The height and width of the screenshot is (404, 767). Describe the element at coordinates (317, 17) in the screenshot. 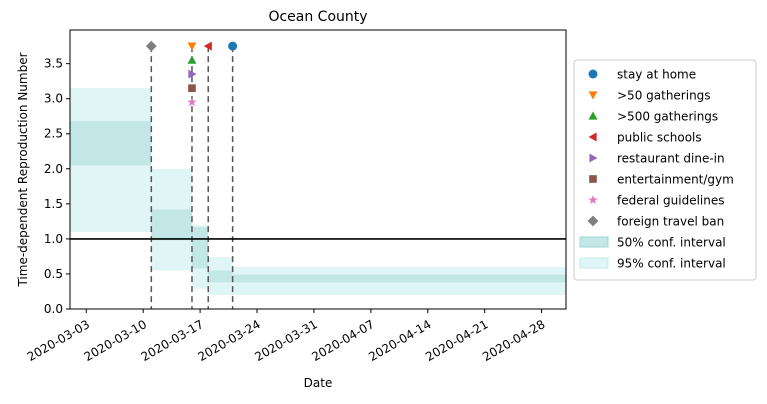

I see `chart-title: Ocean County` at that location.